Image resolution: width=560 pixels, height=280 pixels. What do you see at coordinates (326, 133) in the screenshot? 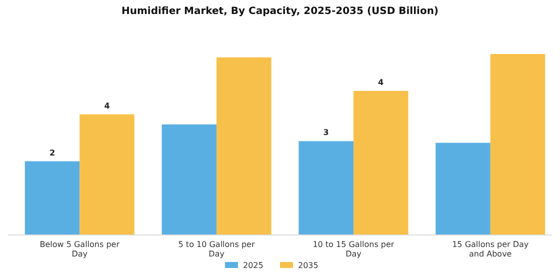
I see `data-label: 3` at bounding box center [326, 133].